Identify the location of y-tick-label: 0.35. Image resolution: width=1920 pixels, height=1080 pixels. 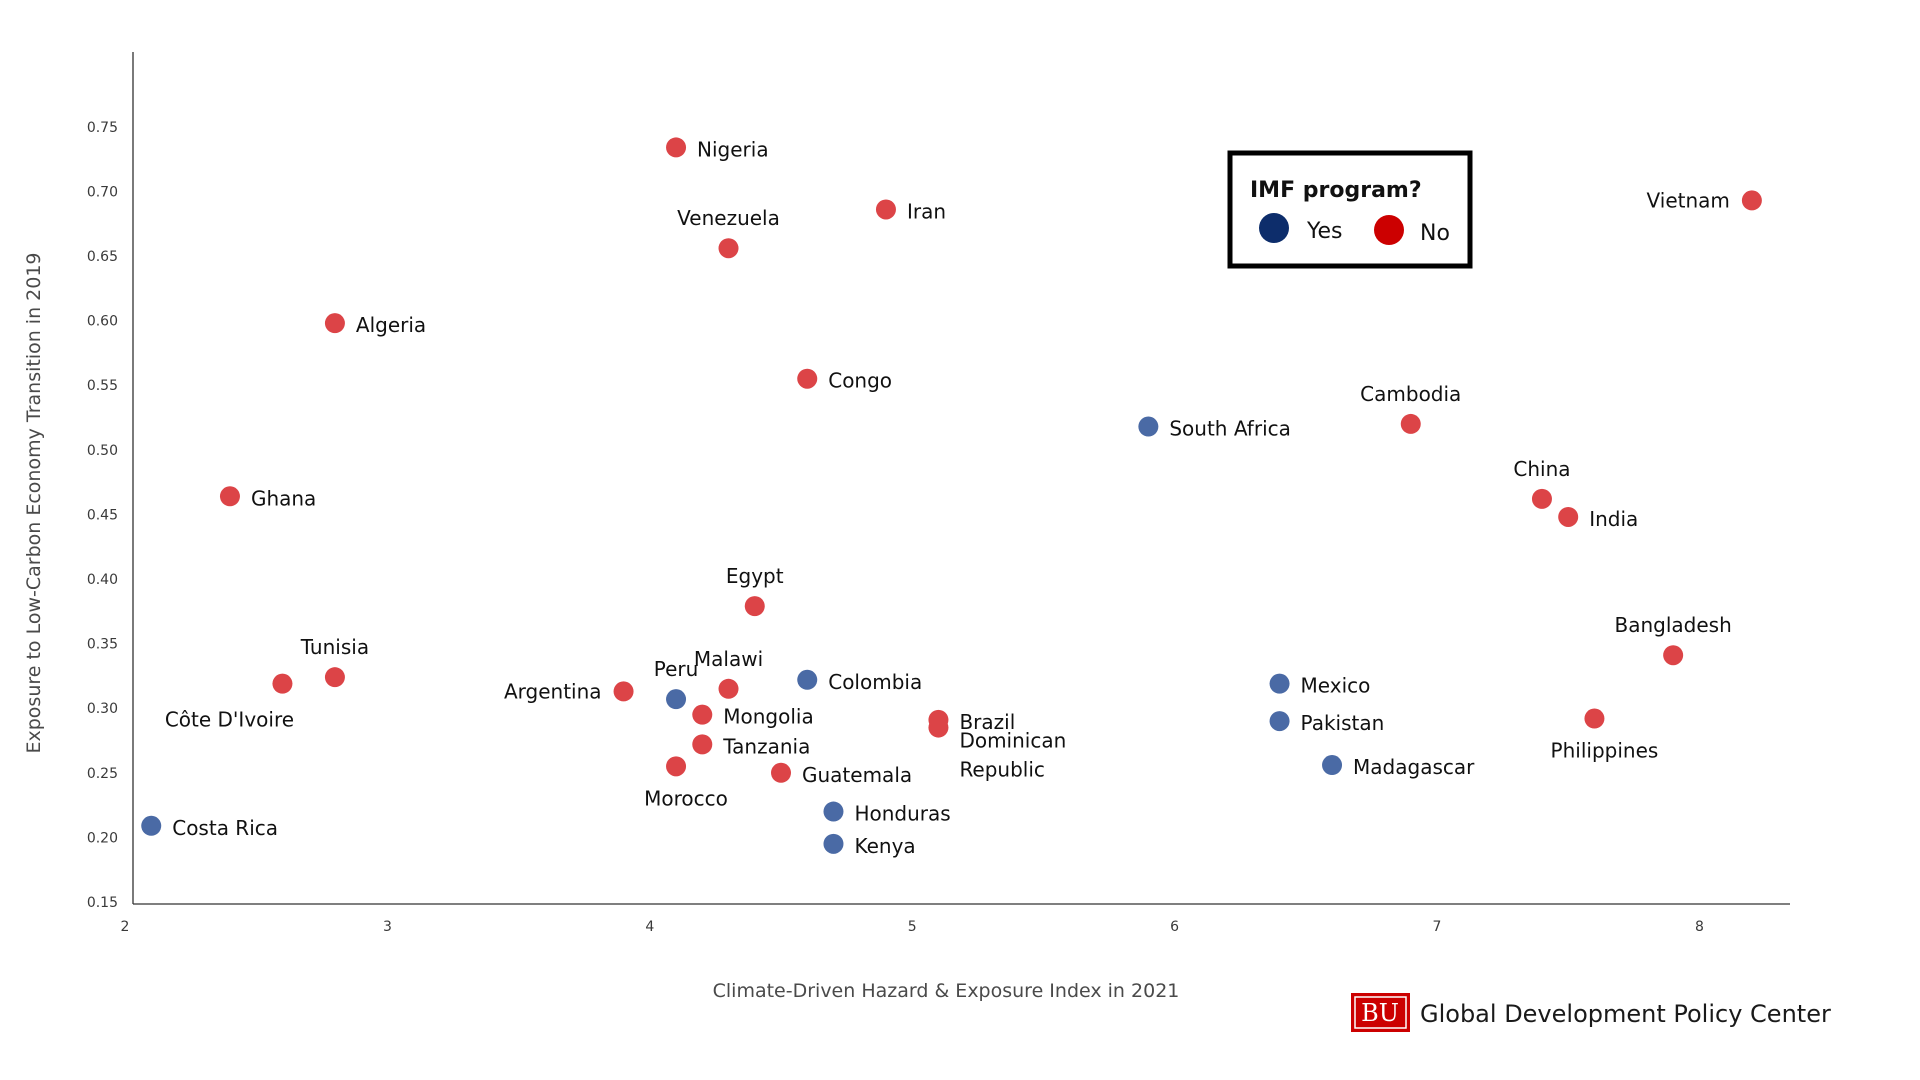
(102, 645).